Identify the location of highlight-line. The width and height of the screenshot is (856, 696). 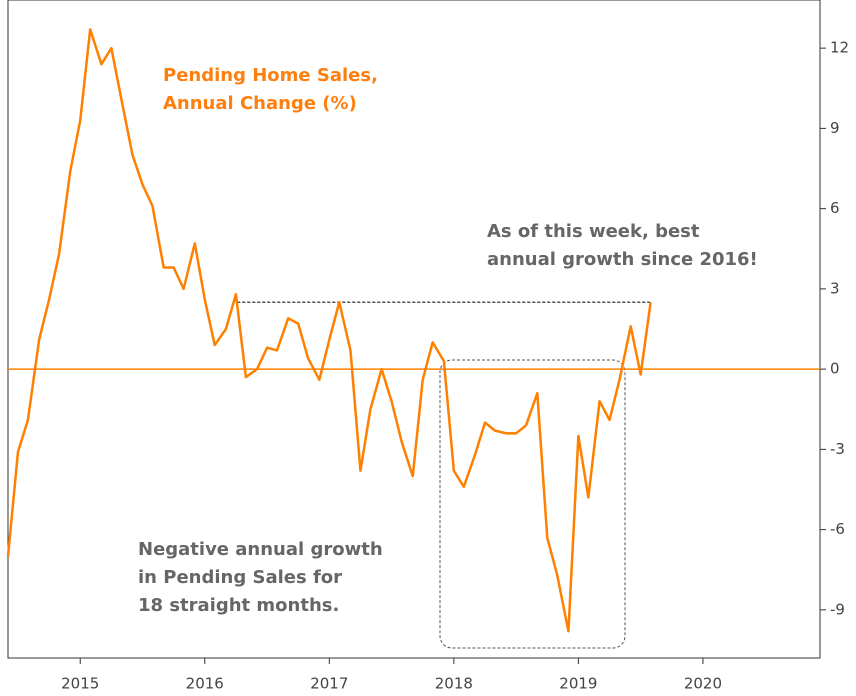
(444, 302).